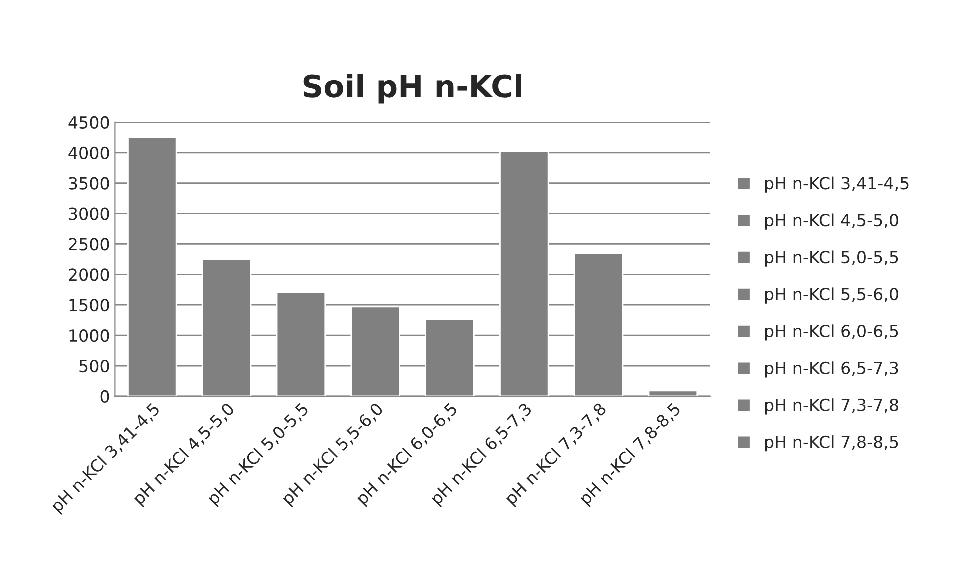 Image resolution: width=960 pixels, height=583 pixels. I want to click on y-tick-label: 4000, so click(89, 153).